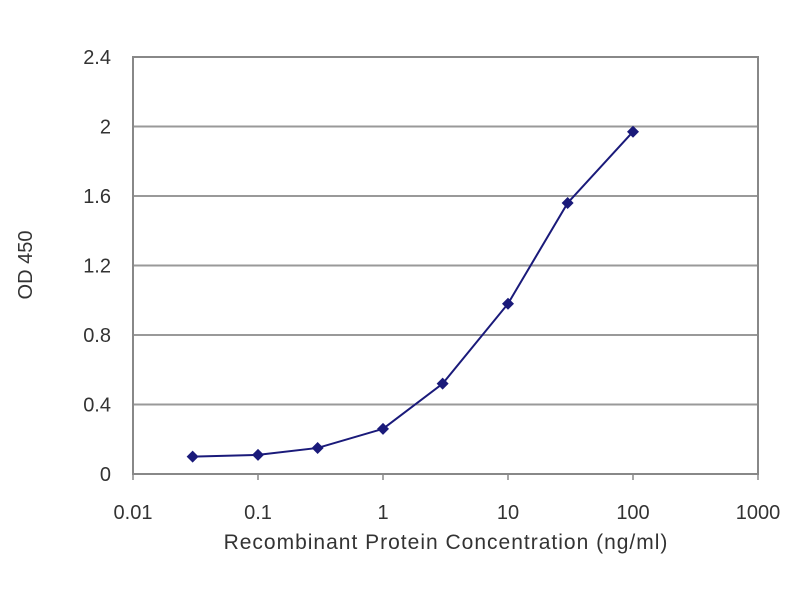 This screenshot has height=600, width=800. I want to click on y-tick-label: 1.2, so click(97, 267).